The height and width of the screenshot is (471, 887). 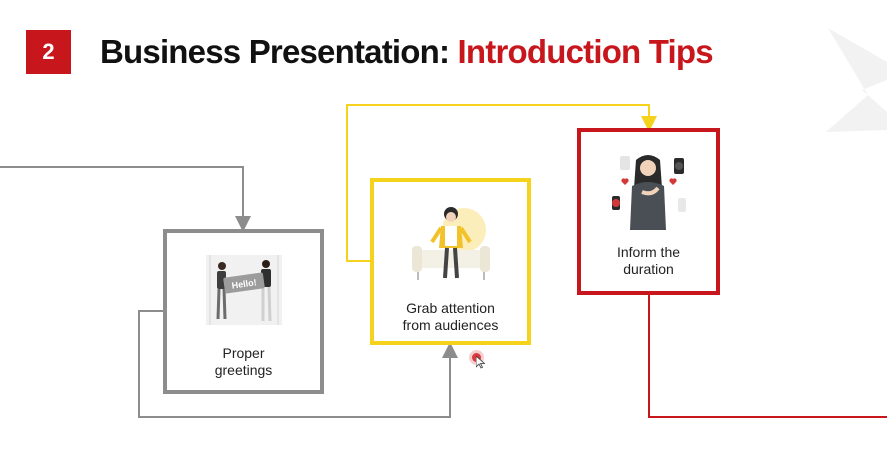 What do you see at coordinates (244, 283) in the screenshot?
I see `hello-sign-text: Hello!` at bounding box center [244, 283].